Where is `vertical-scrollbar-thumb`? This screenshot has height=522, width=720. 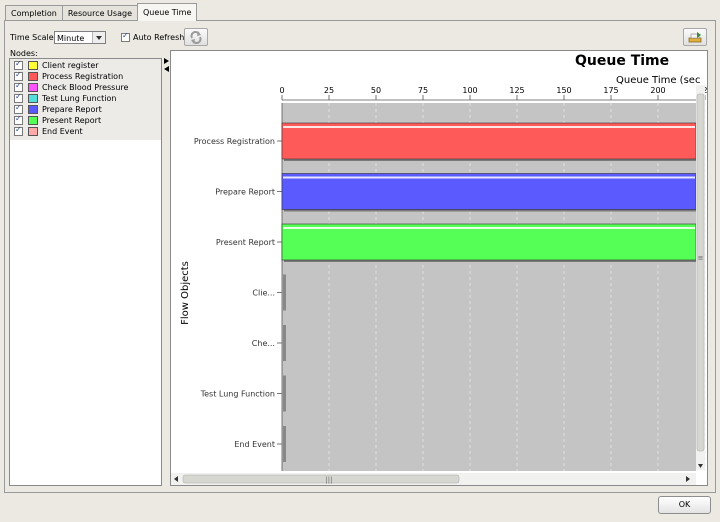
vertical-scrollbar-thumb is located at coordinates (700, 272).